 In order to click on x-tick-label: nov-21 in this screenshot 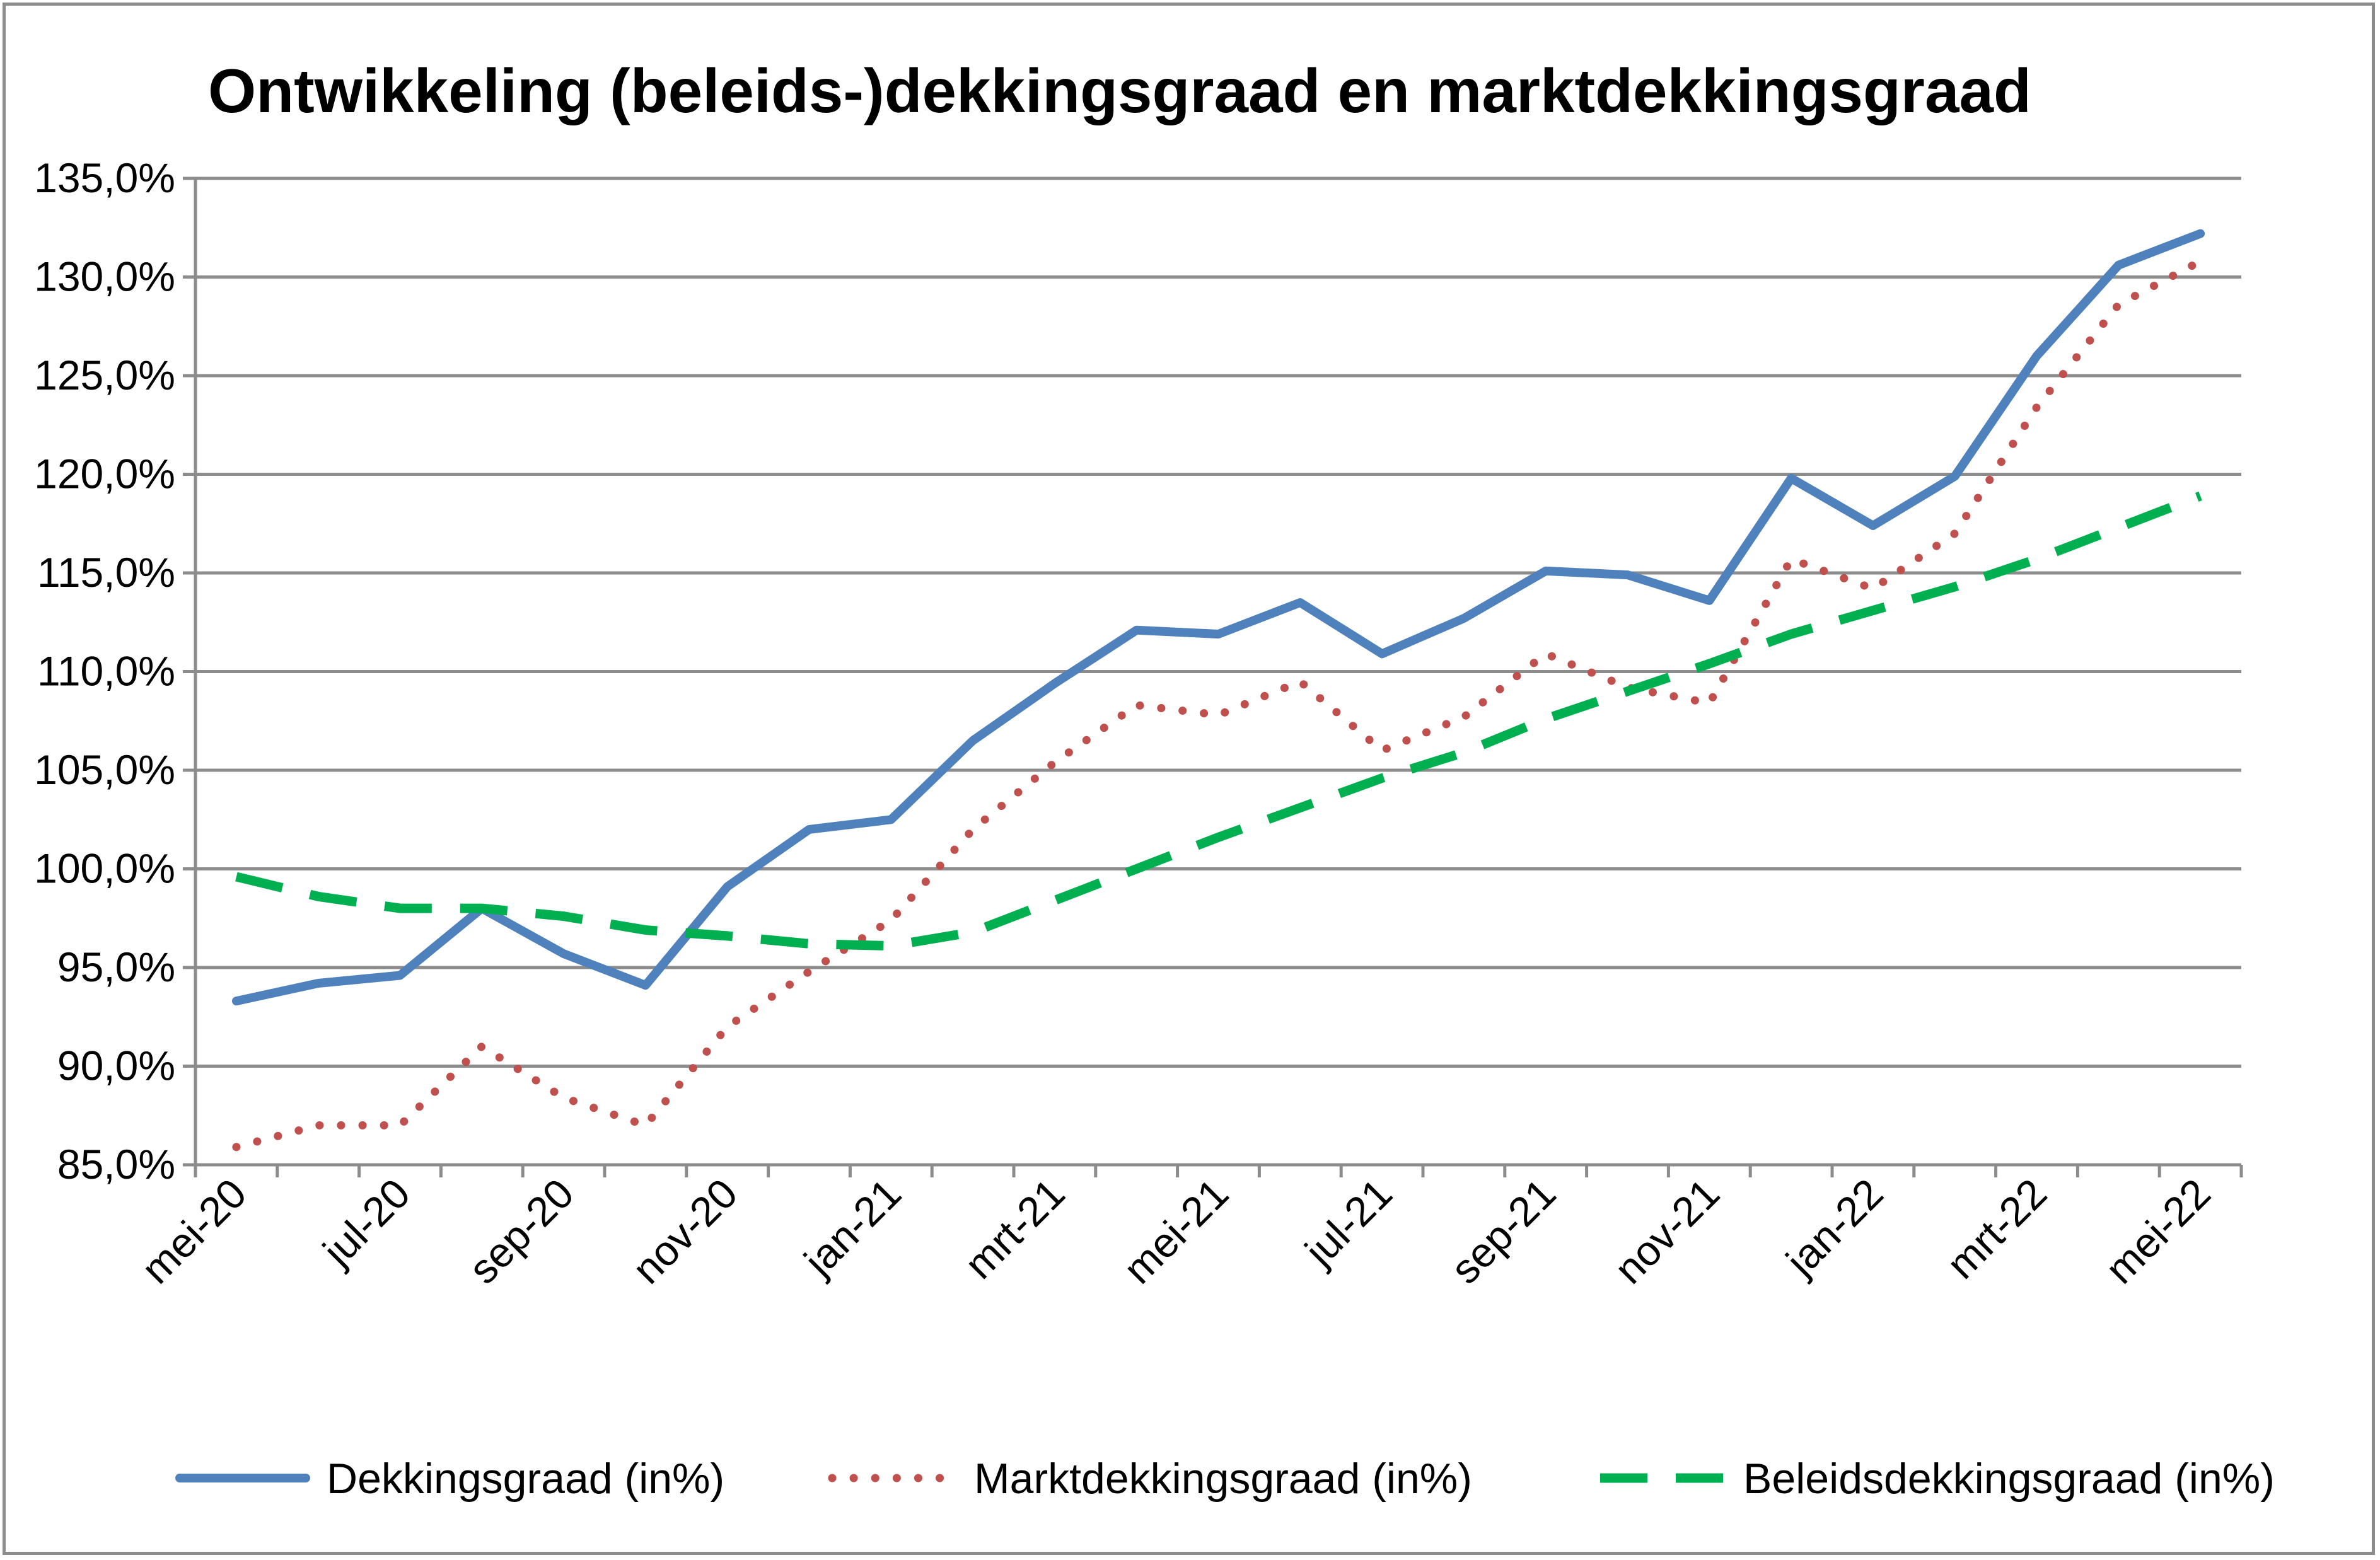, I will do `click(1667, 1231)`.